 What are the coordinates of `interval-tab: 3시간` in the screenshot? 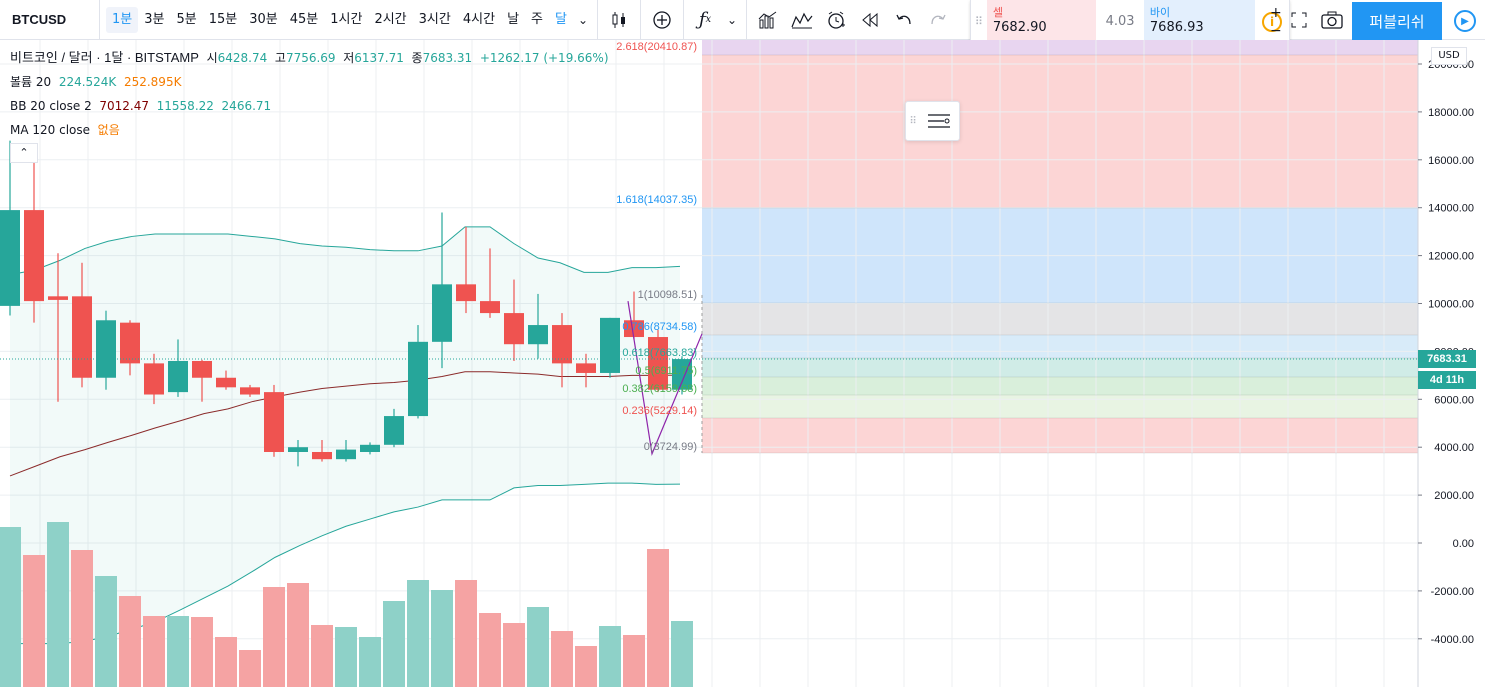 It's located at (434, 19).